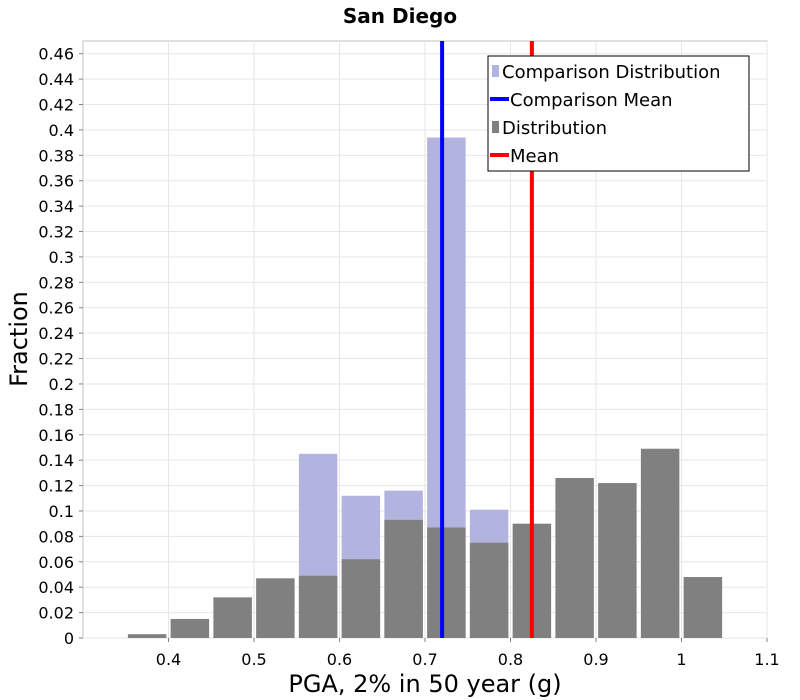 Image resolution: width=800 pixels, height=700 pixels. What do you see at coordinates (56, 587) in the screenshot?
I see `y-tick-label: 0.04` at bounding box center [56, 587].